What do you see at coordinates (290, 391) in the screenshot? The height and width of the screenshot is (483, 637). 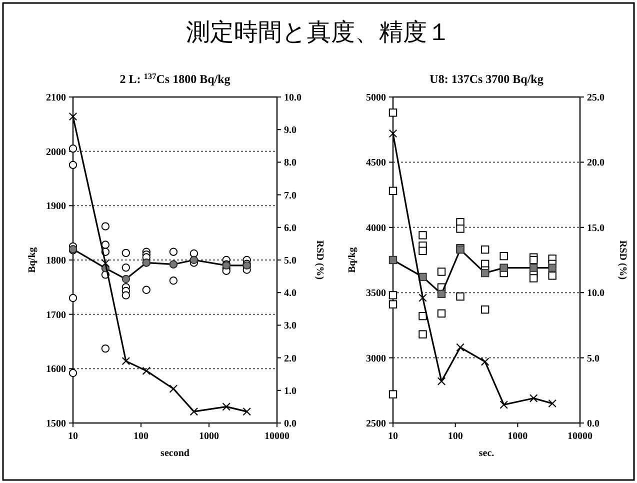 I see `y2-tick-label: 1.0` at bounding box center [290, 391].